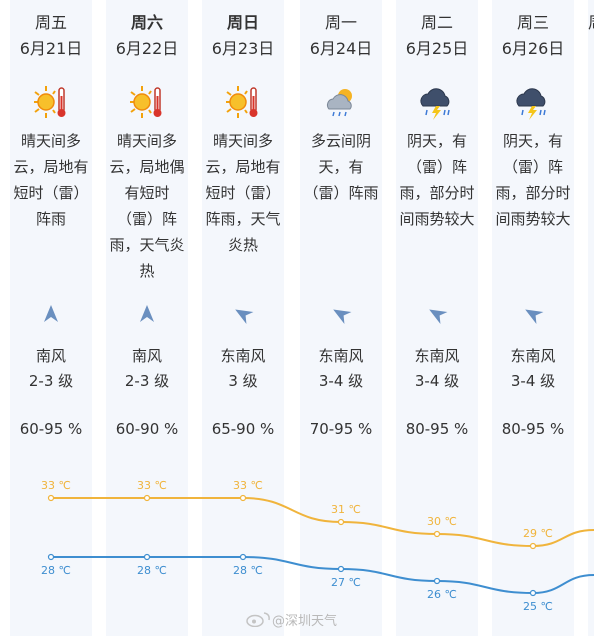  What do you see at coordinates (442, 521) in the screenshot?
I see `high-temp-label: 30 ℃` at bounding box center [442, 521].